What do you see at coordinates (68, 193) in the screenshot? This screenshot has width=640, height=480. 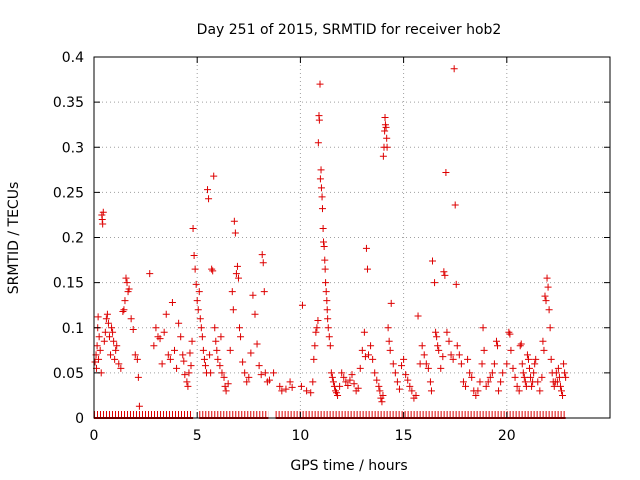 I see `y-tick-label: 0.25` at bounding box center [68, 193].